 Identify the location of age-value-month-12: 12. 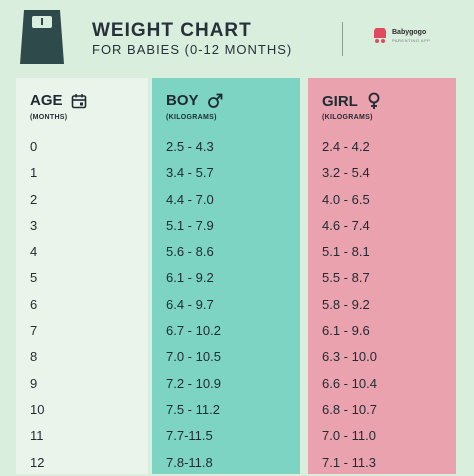
(37, 462).